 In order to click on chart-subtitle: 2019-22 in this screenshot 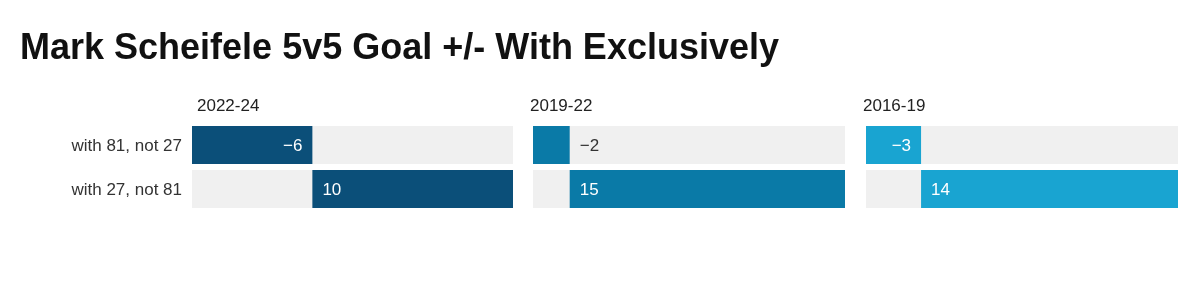, I will do `click(561, 105)`.